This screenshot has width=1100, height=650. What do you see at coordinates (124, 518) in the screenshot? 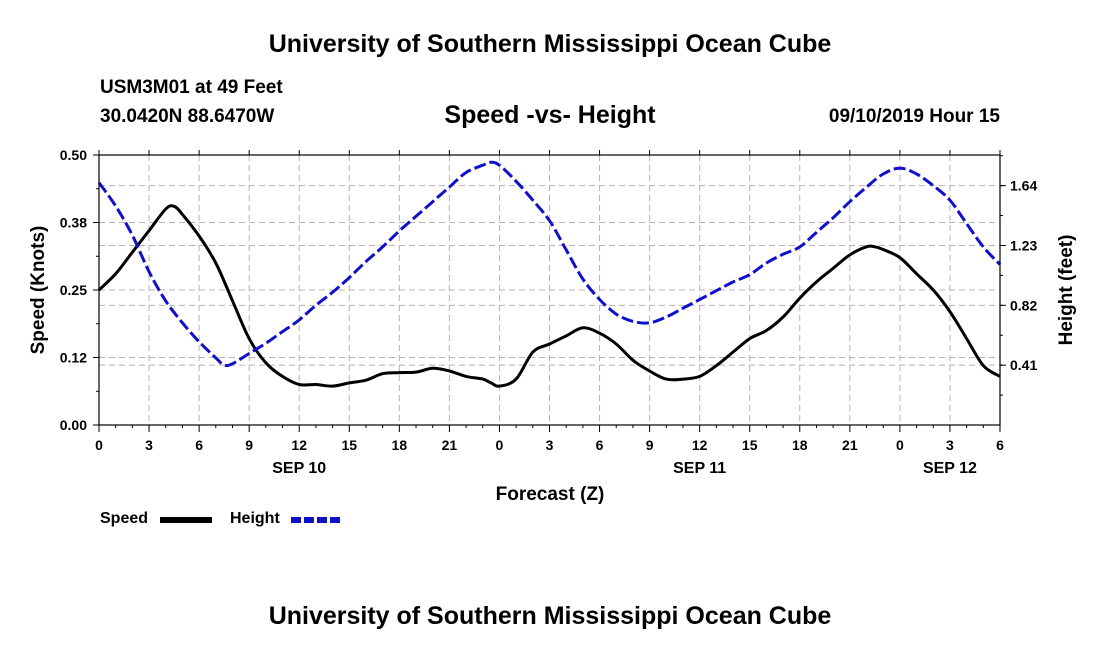
I see `legend-speed-label: Speed` at bounding box center [124, 518].